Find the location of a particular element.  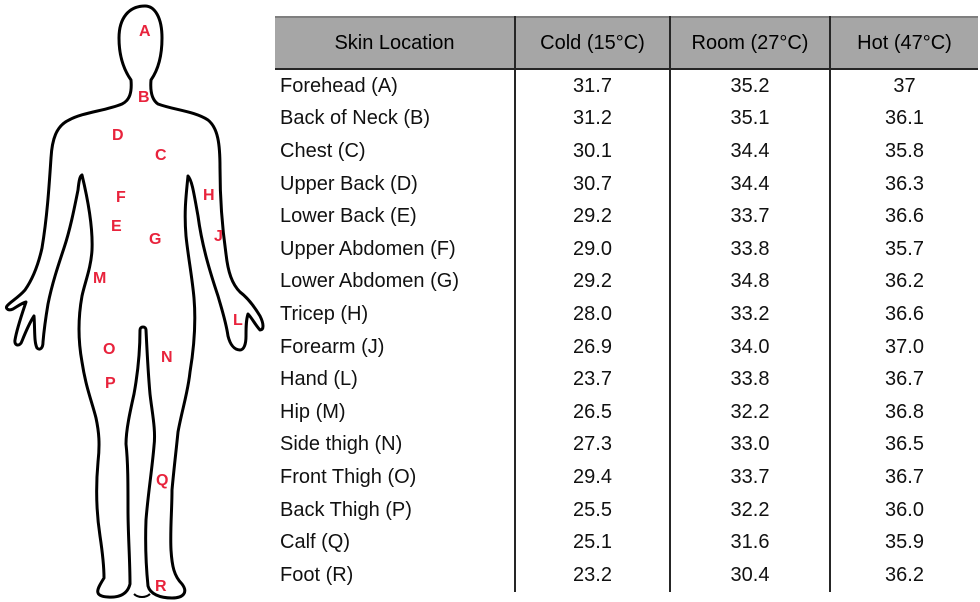

cell-hot: 36.3 is located at coordinates (904, 183).